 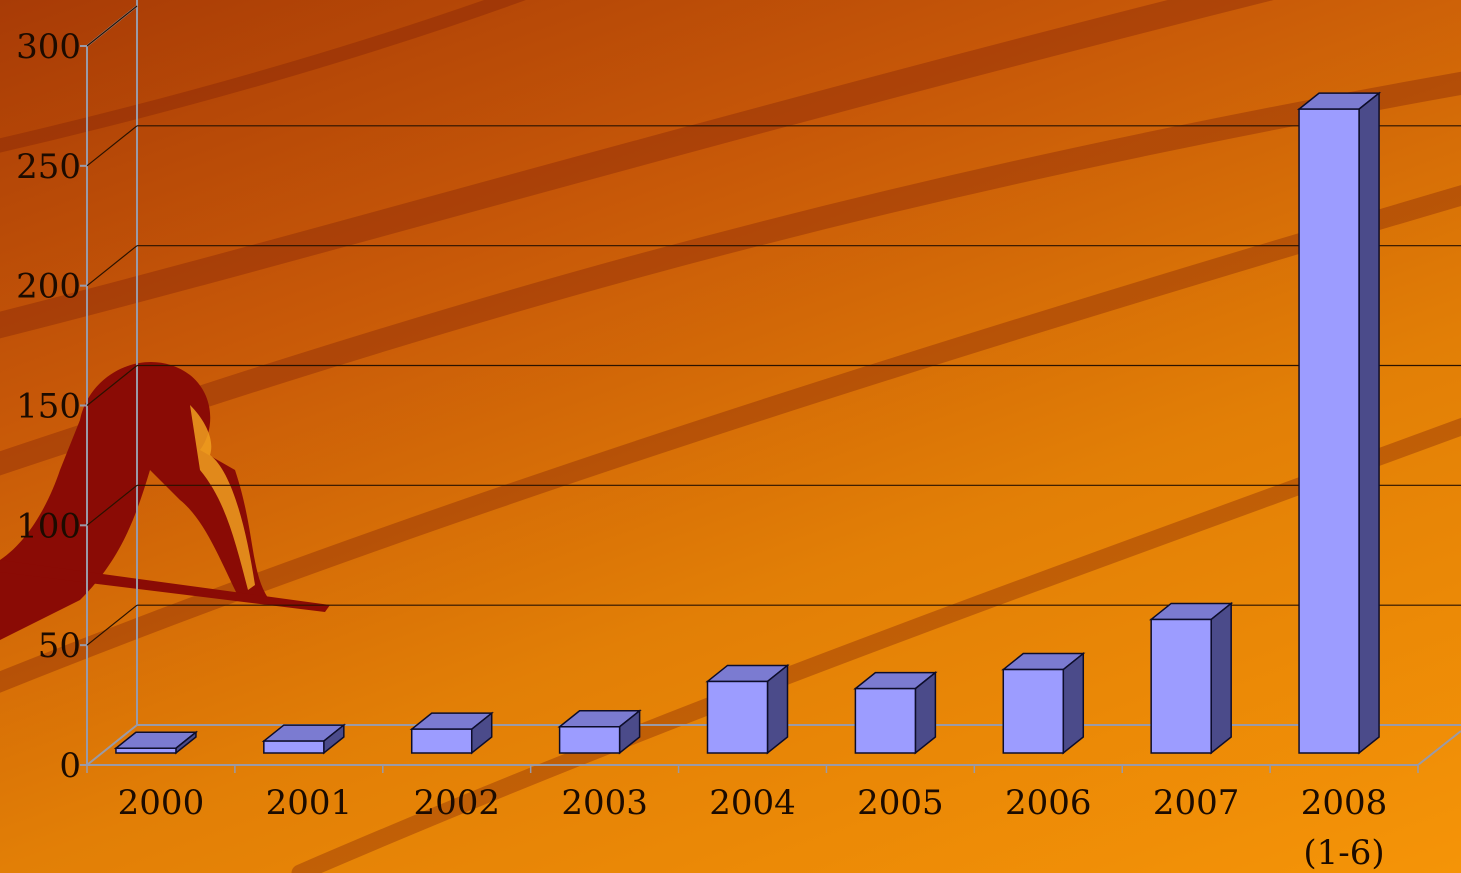 What do you see at coordinates (1048, 803) in the screenshot?
I see `x-tick-label: 2006` at bounding box center [1048, 803].